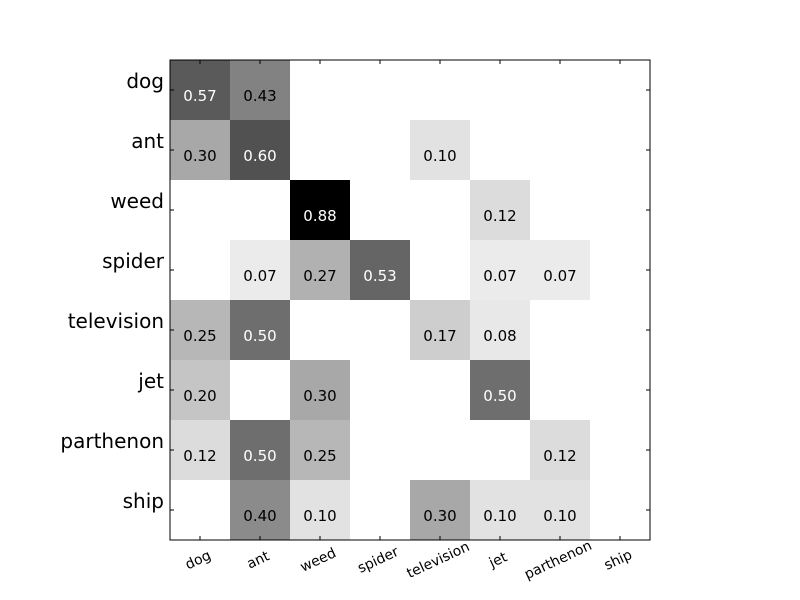 Image resolution: width=800 pixels, height=600 pixels. I want to click on y-tick-label-dog: dog, so click(145, 81).